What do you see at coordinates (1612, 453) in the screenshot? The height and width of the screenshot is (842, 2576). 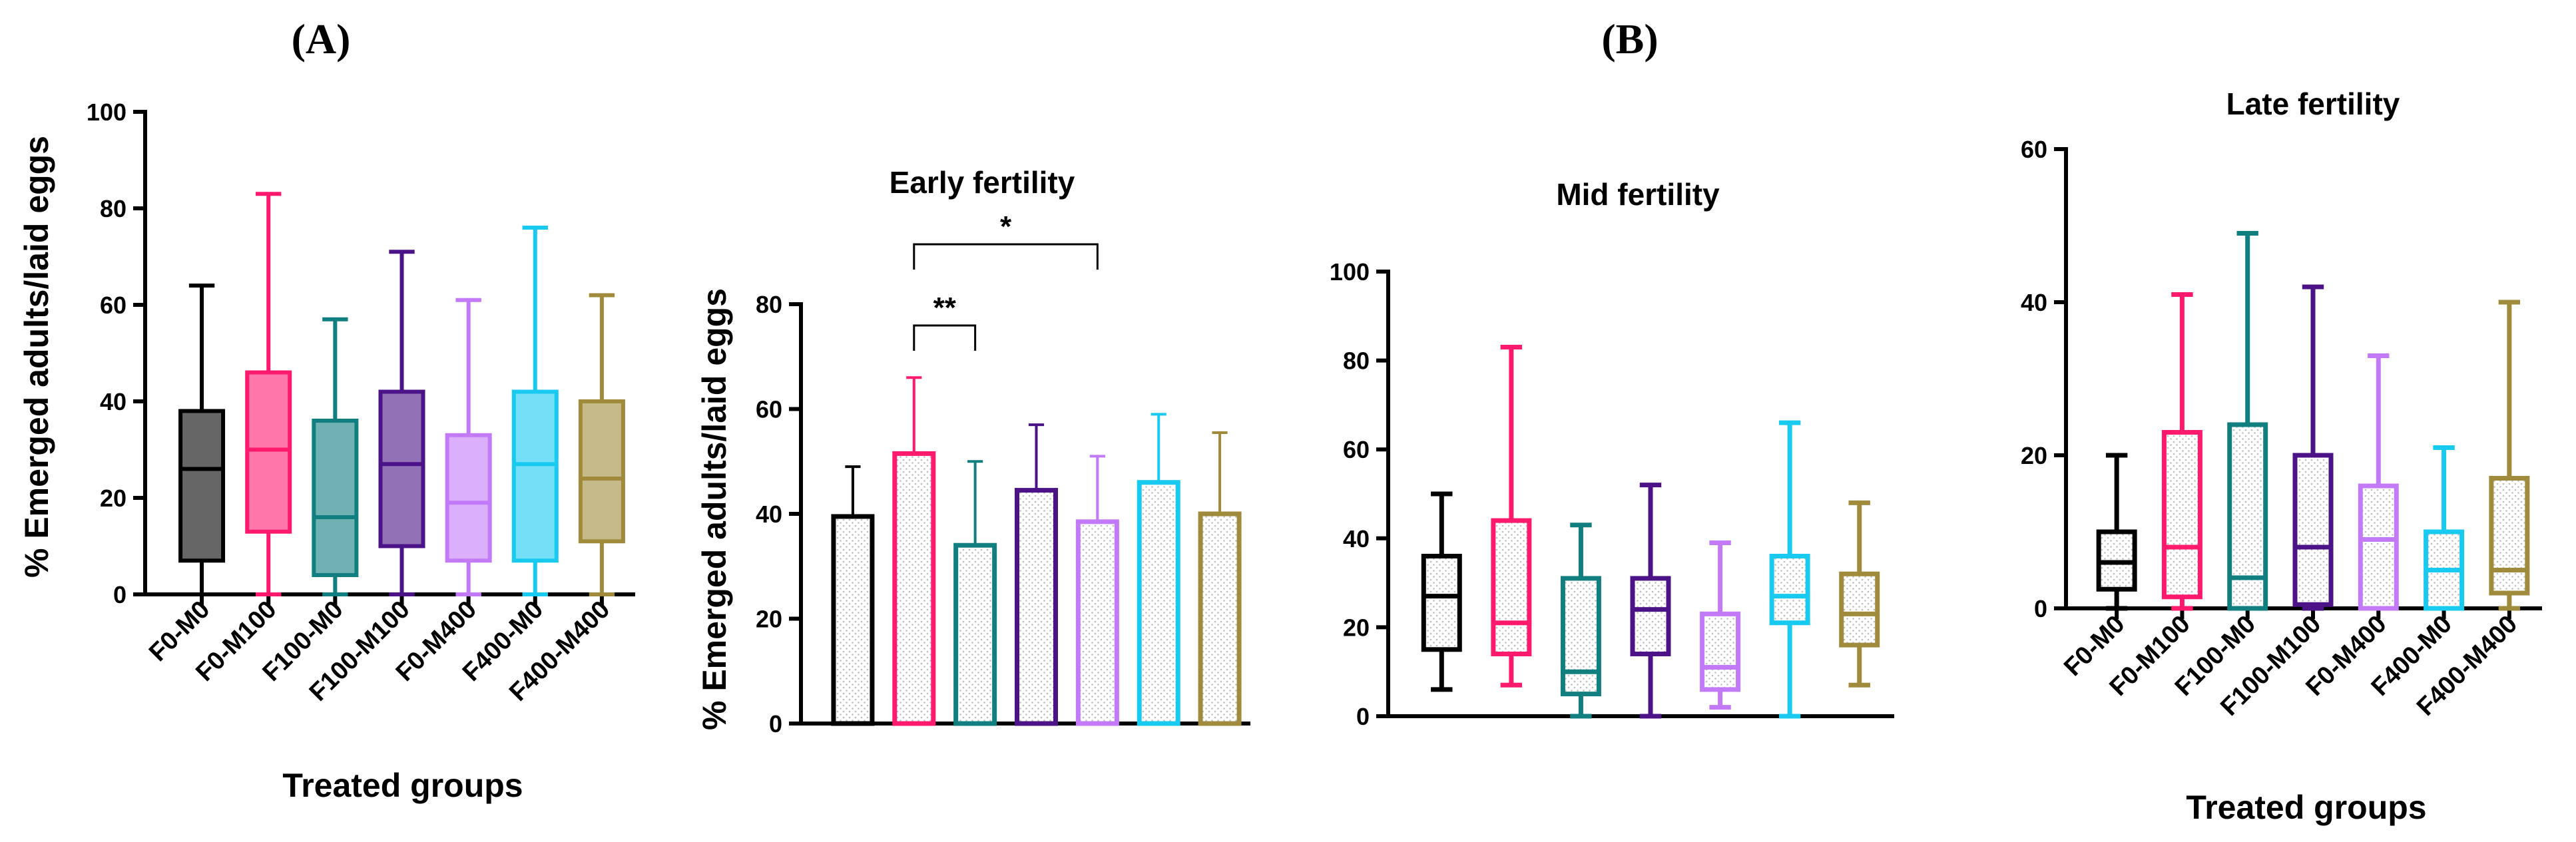 I see `chart-mid: Mid fertility 0 20 40 60 80 100` at bounding box center [1612, 453].